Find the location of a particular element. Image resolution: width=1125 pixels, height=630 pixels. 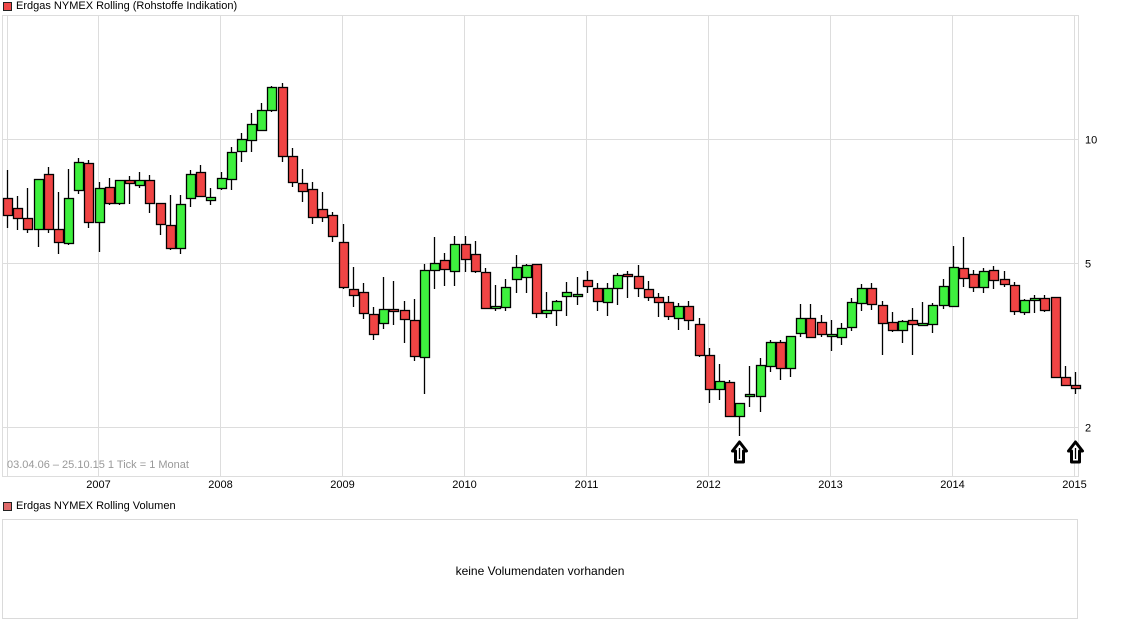

x-tick-label: 2007 is located at coordinates (98, 485).